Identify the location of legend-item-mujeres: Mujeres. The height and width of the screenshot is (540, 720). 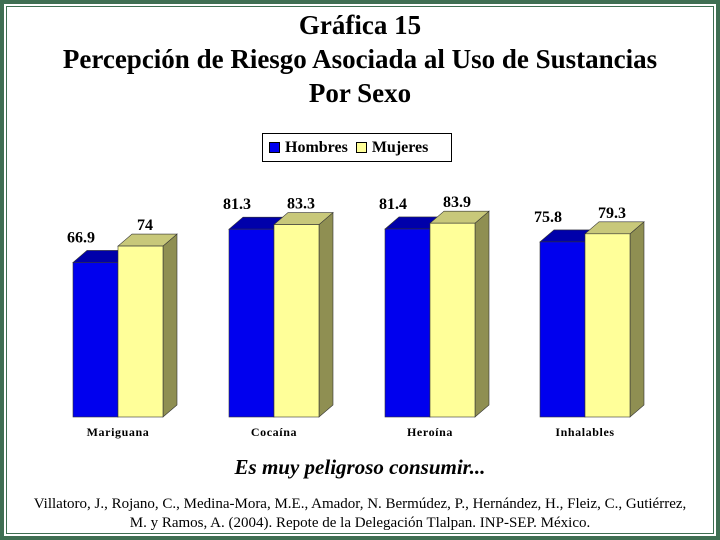
(392, 147).